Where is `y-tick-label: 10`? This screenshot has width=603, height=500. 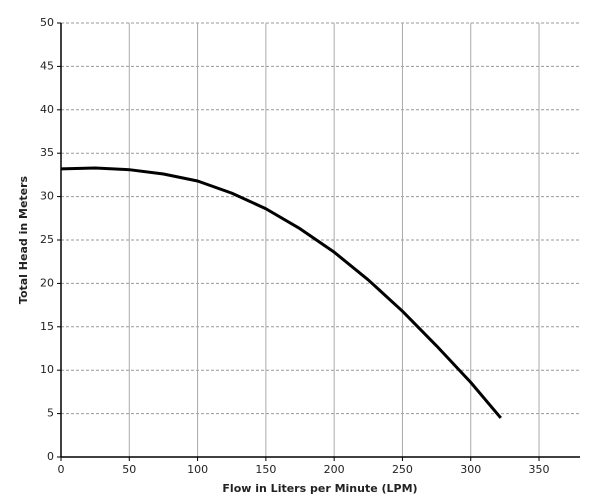
y-tick-label: 10 is located at coordinates (47, 369).